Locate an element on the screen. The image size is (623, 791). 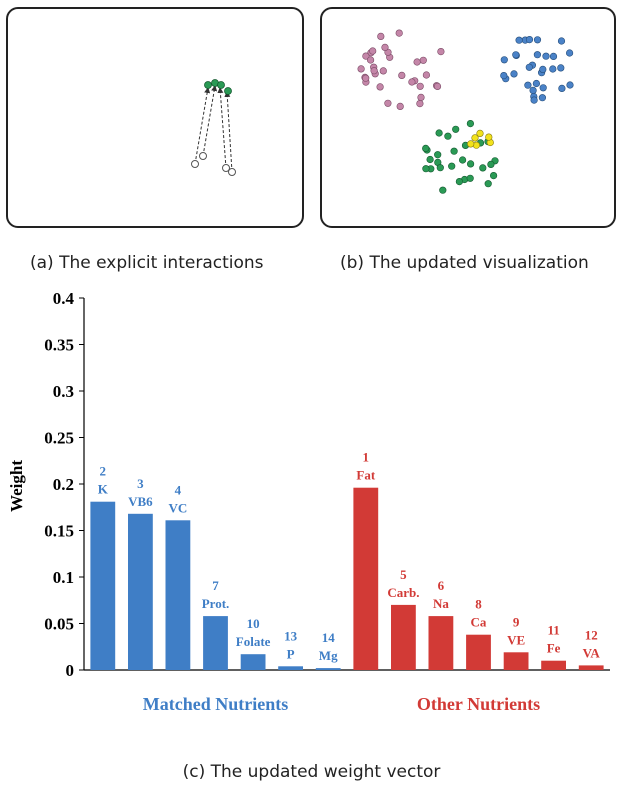
bar-rank-label: 5 is located at coordinates (403, 574).